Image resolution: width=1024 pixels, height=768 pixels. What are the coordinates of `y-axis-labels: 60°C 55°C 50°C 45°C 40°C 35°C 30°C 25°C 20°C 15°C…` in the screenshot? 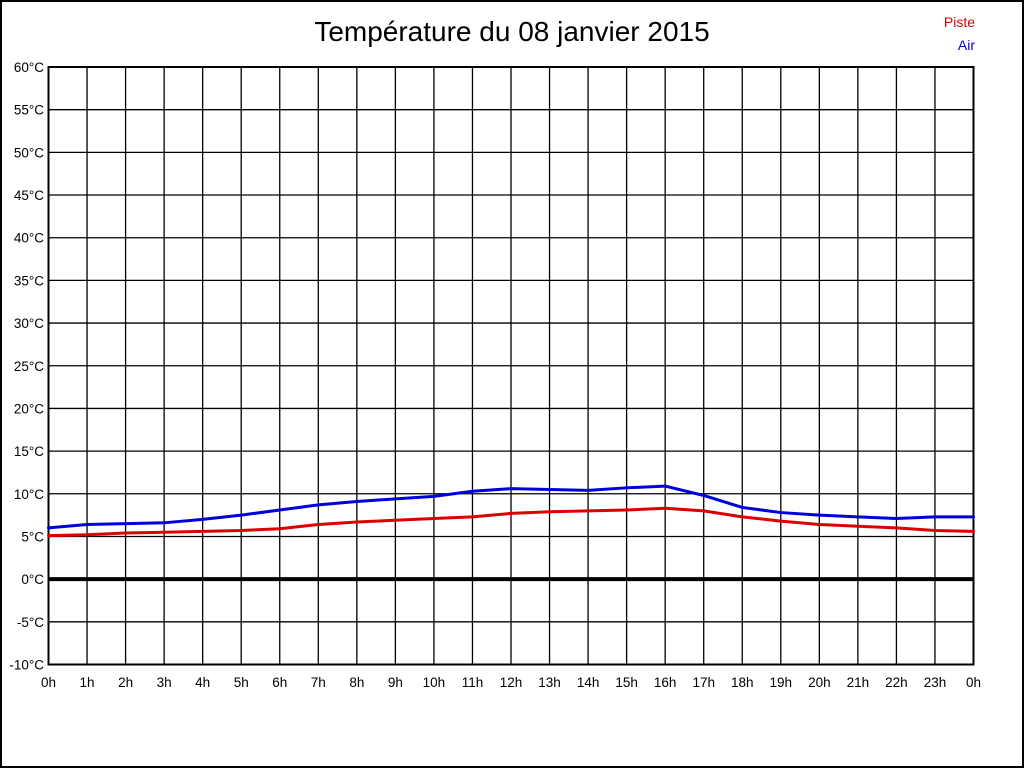 It's located at (26, 366).